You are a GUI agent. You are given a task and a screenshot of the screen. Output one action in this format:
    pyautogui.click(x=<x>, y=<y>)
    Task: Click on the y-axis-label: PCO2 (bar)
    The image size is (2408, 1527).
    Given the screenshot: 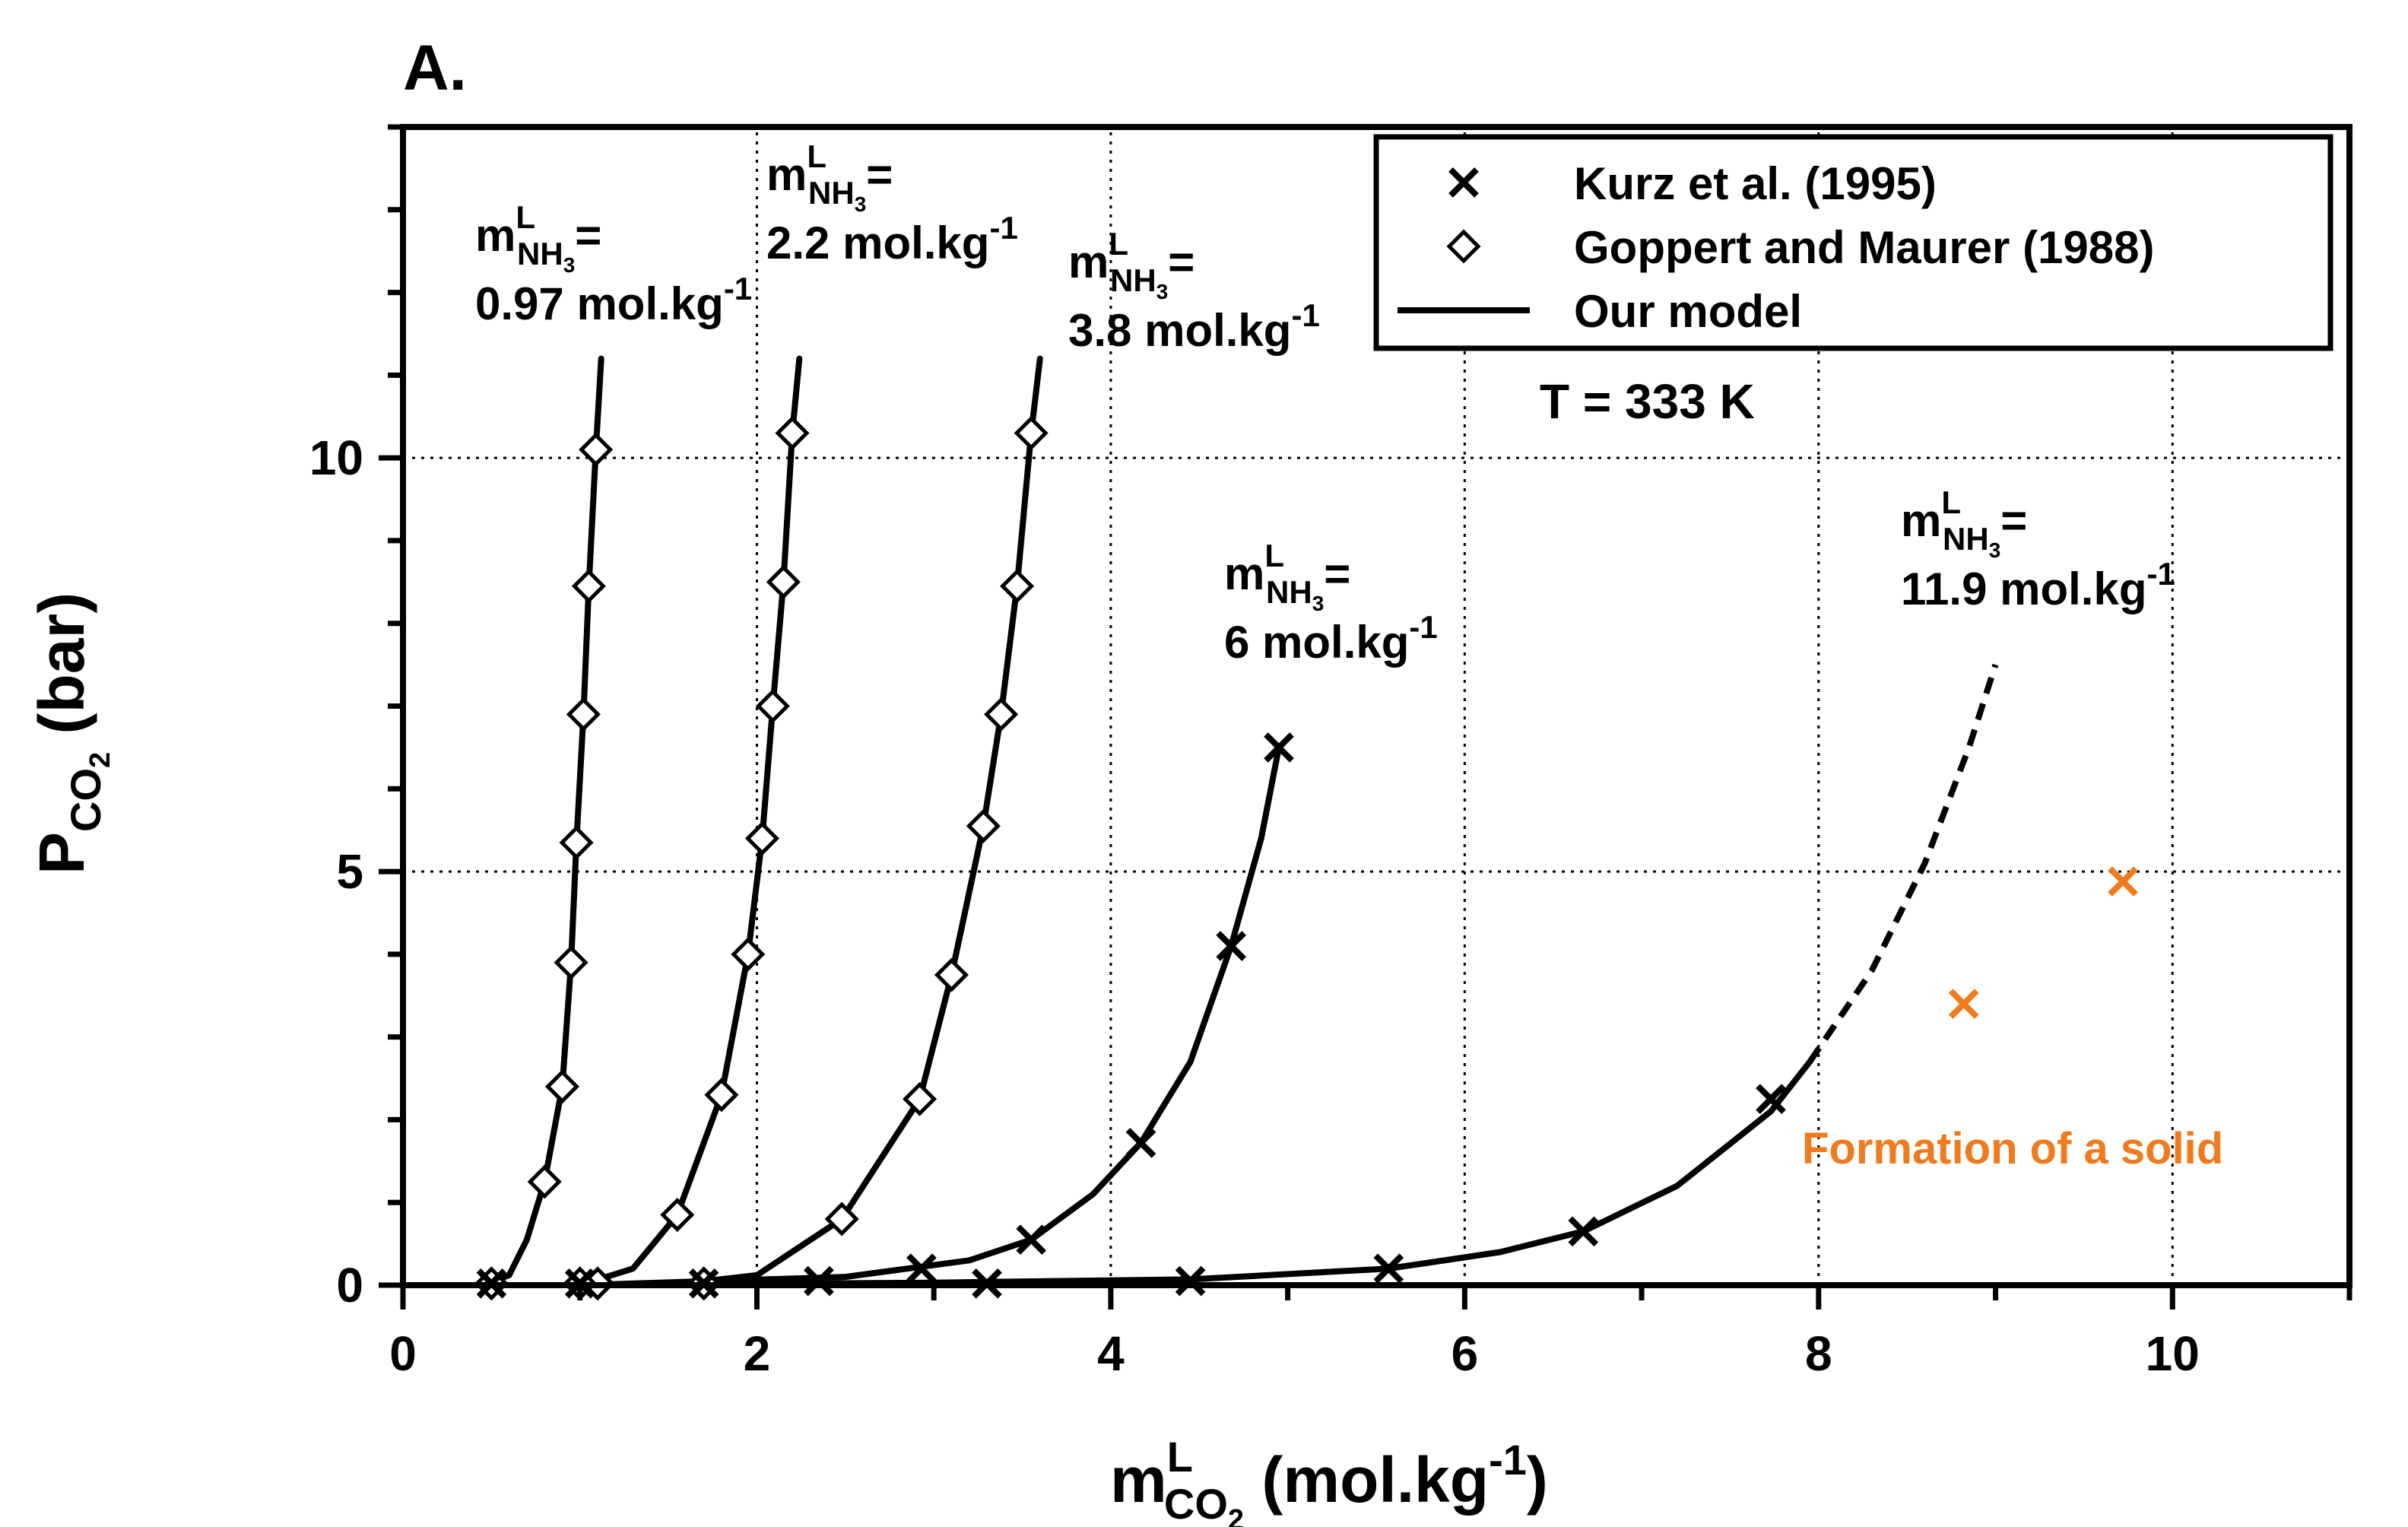 What is the action you would take?
    pyautogui.click(x=71, y=733)
    